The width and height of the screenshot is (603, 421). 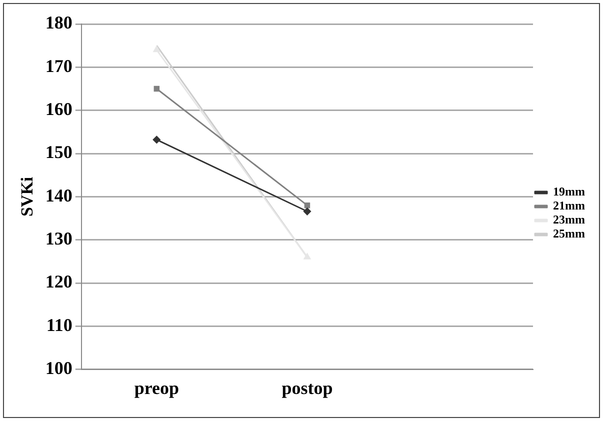 I want to click on y-tick-label: 120, so click(x=58, y=282).